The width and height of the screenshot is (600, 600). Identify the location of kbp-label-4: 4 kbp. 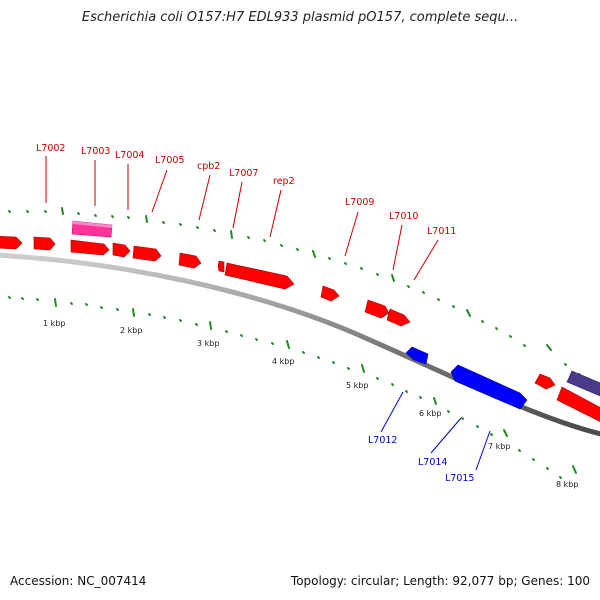
(283, 361).